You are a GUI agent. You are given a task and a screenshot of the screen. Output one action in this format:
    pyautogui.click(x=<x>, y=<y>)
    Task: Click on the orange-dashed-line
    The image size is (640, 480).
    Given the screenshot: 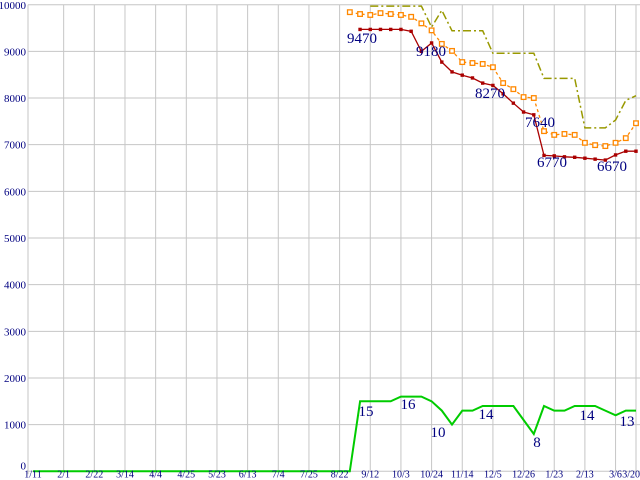 What is the action you would take?
    pyautogui.click(x=492, y=79)
    